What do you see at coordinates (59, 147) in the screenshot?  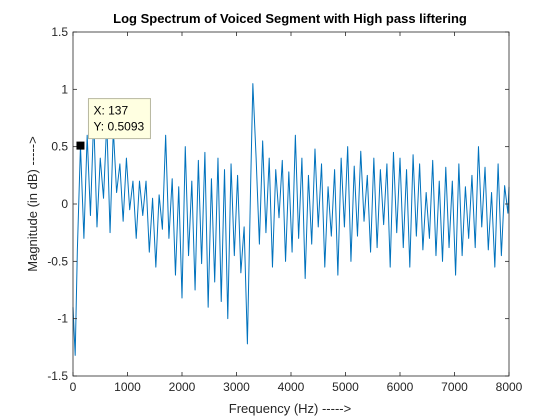 I see `y-tick-label: 0.5` at bounding box center [59, 147].